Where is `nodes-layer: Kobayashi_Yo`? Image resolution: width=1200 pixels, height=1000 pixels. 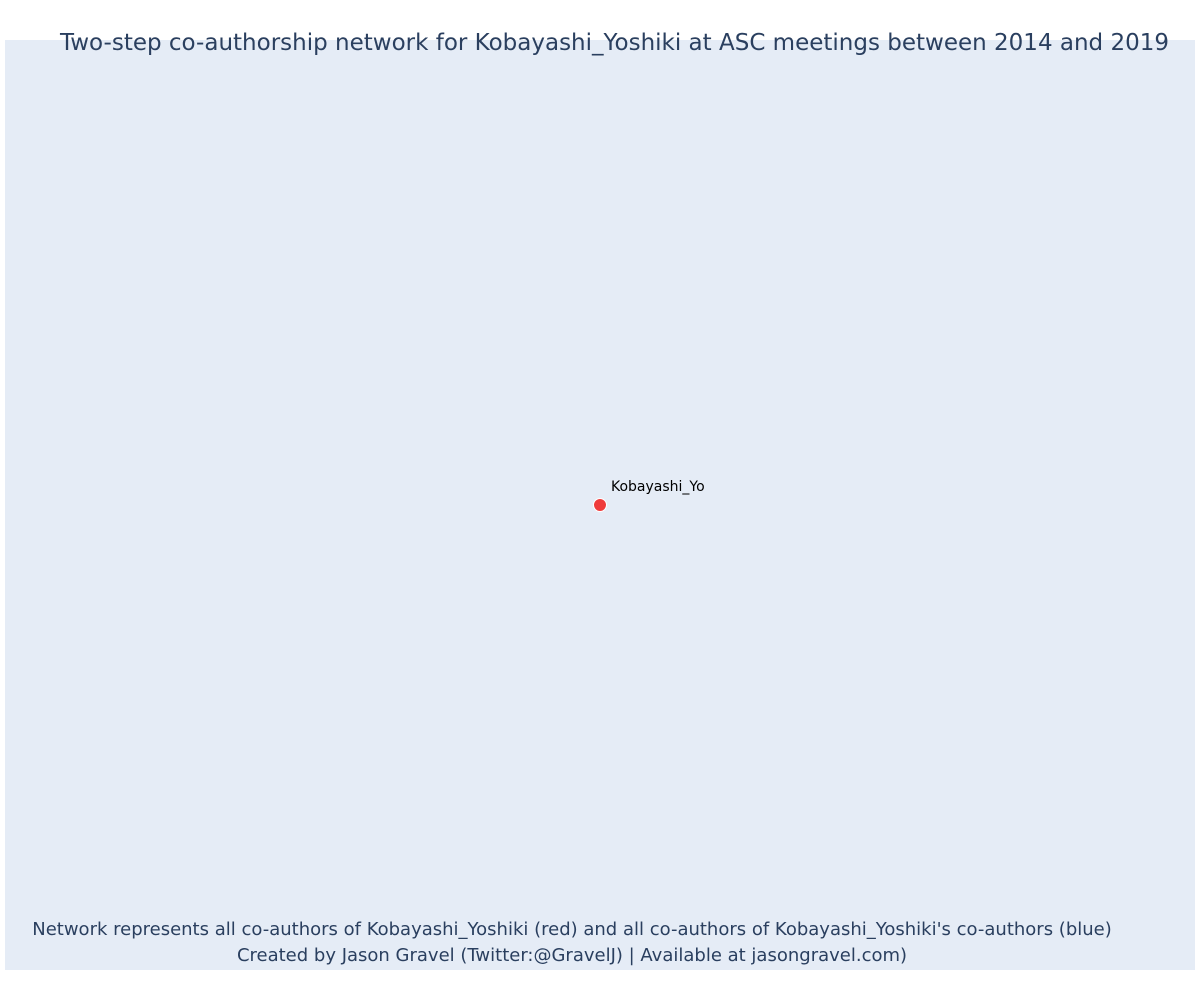
nodes-layer: Kobayashi_Yo is located at coordinates (649, 495).